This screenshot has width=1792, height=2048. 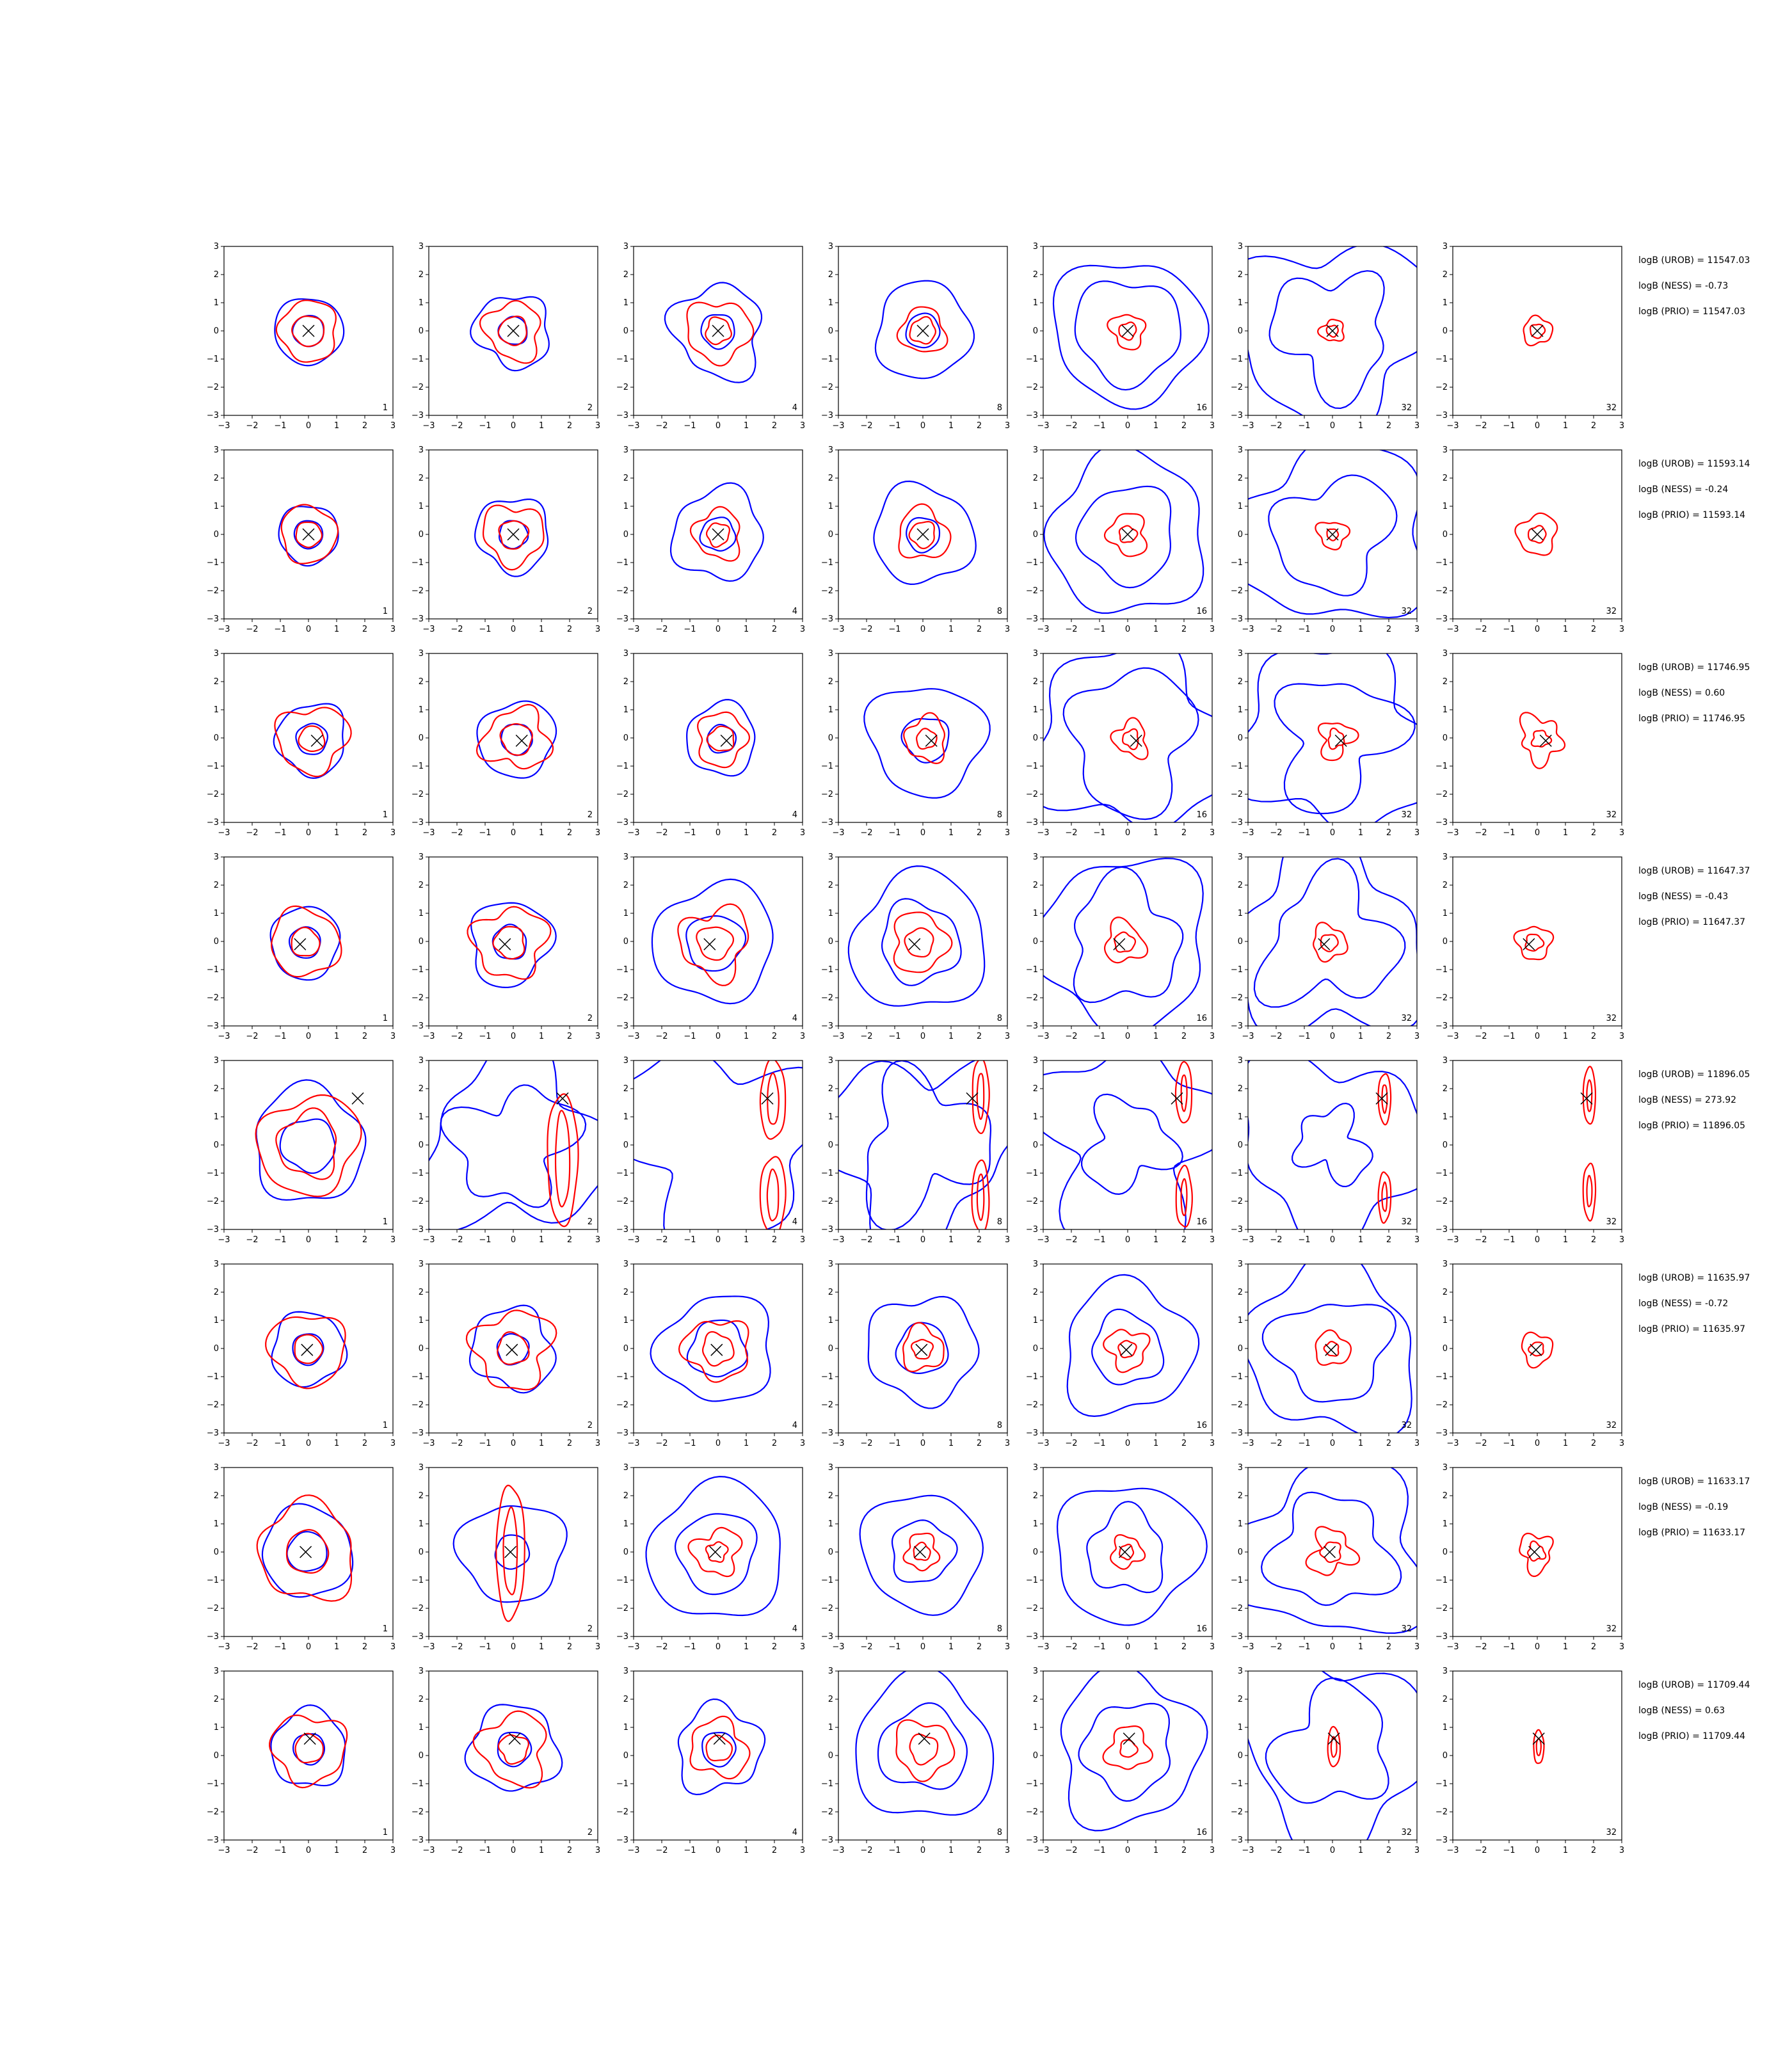 What do you see at coordinates (999, 815) in the screenshot?
I see `panel-count-label: 8` at bounding box center [999, 815].